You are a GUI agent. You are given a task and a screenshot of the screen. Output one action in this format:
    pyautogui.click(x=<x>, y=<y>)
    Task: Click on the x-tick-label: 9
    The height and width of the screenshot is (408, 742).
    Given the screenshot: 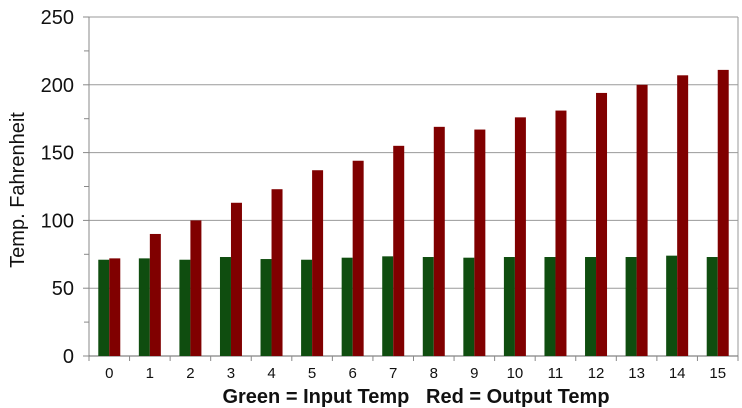 What is the action you would take?
    pyautogui.click(x=474, y=373)
    